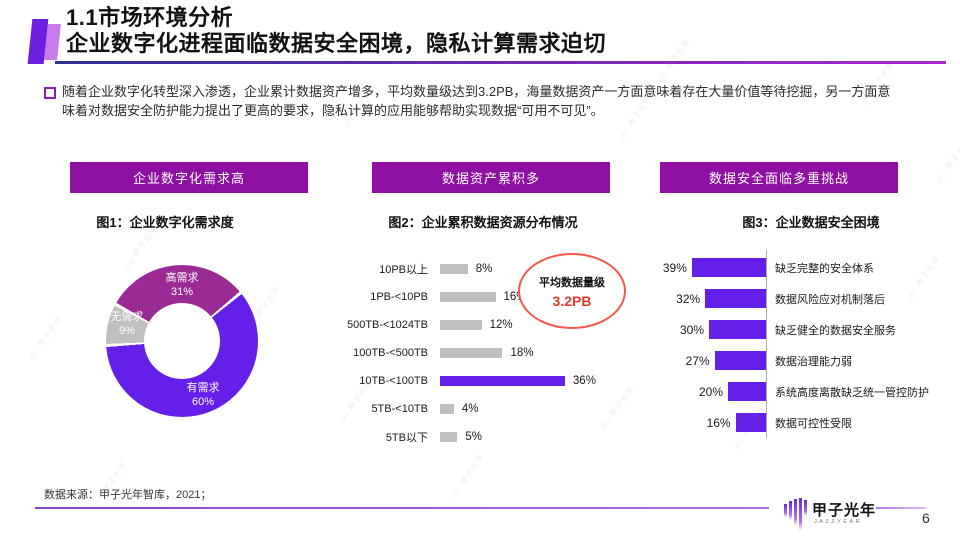  I want to click on donut-slice-label: 高需求 31%, so click(182, 285).